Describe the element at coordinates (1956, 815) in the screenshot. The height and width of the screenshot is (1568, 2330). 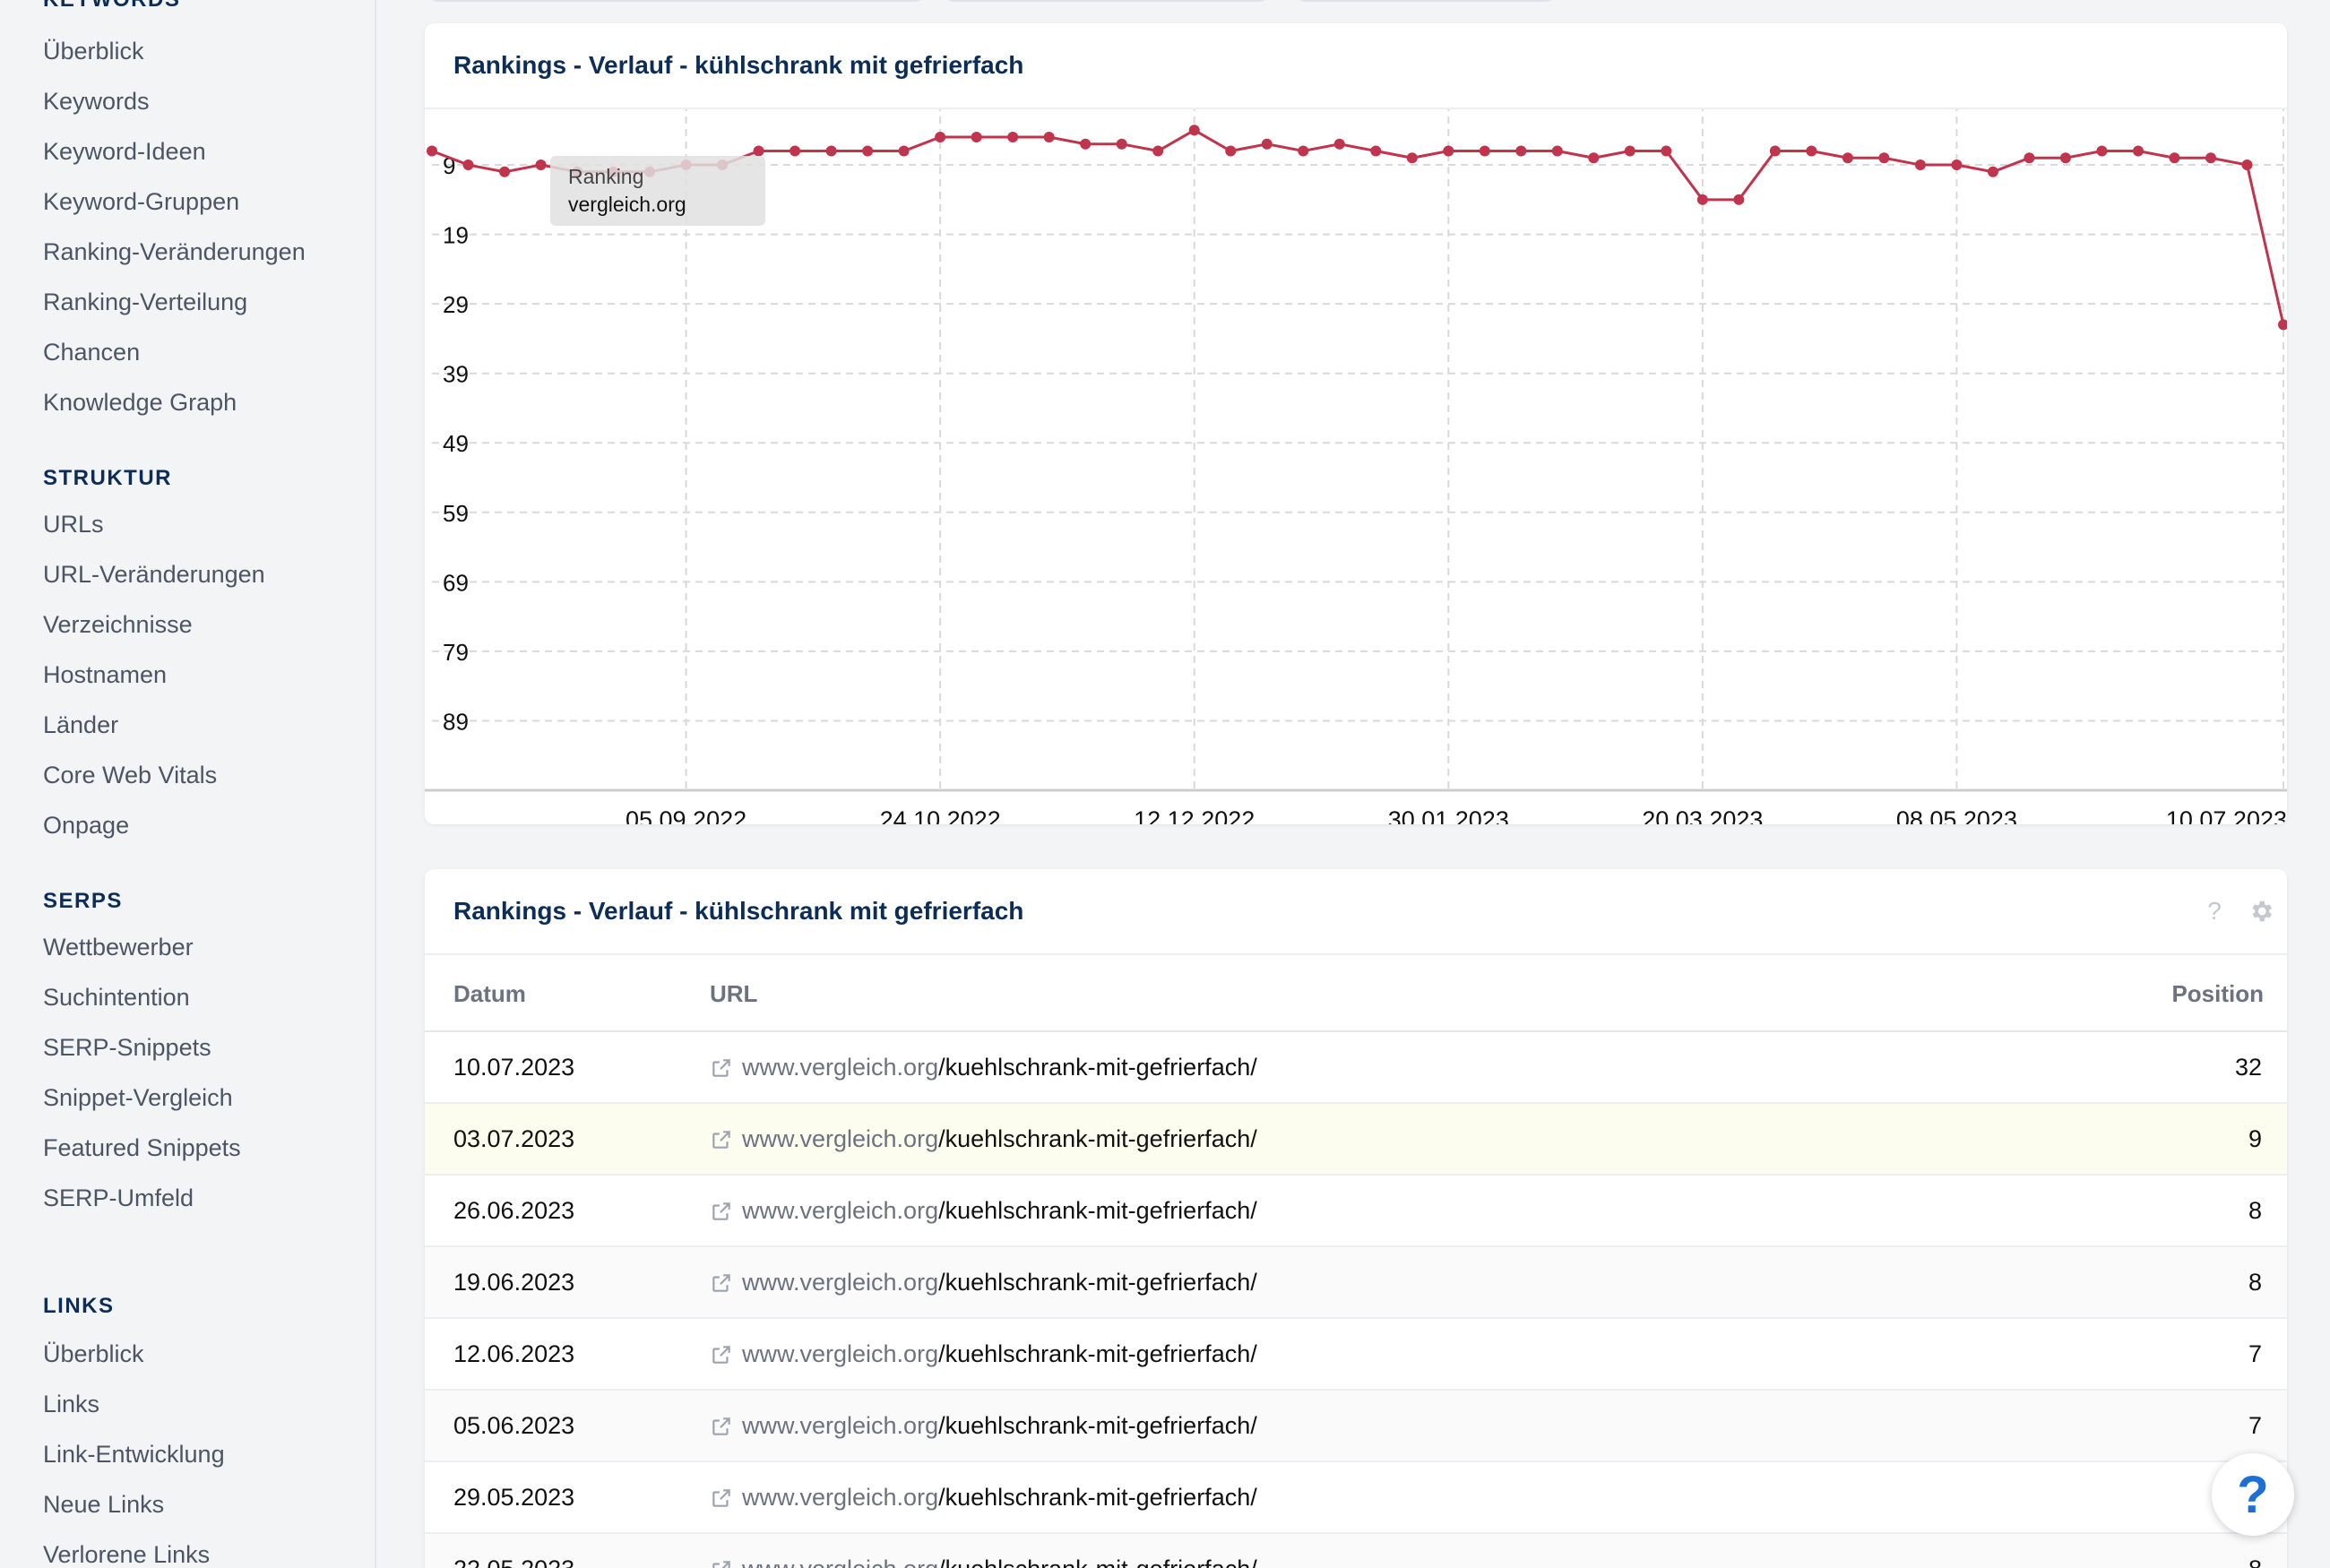
I see `x-tick-label: 08.05.2023` at that location.